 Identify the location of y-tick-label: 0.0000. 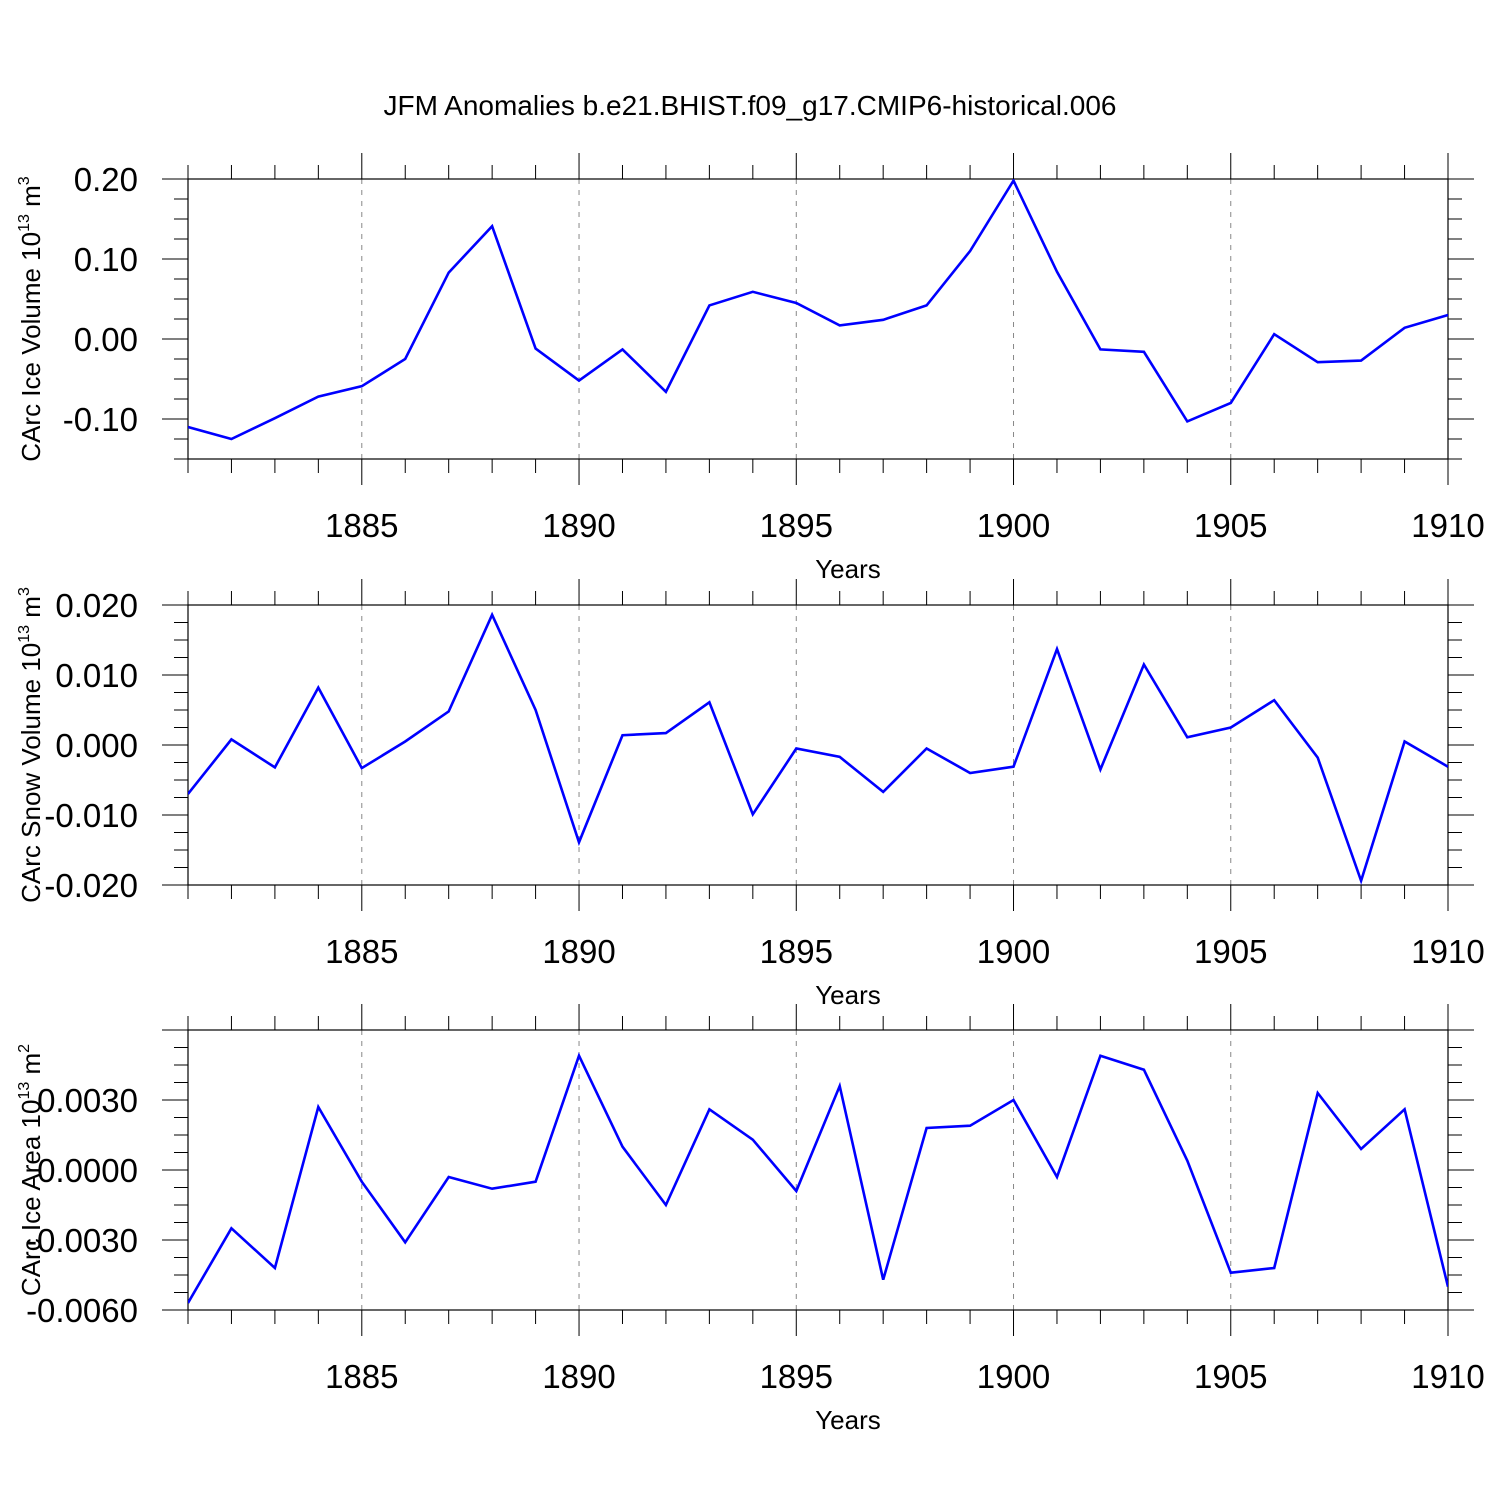
(87, 1170).